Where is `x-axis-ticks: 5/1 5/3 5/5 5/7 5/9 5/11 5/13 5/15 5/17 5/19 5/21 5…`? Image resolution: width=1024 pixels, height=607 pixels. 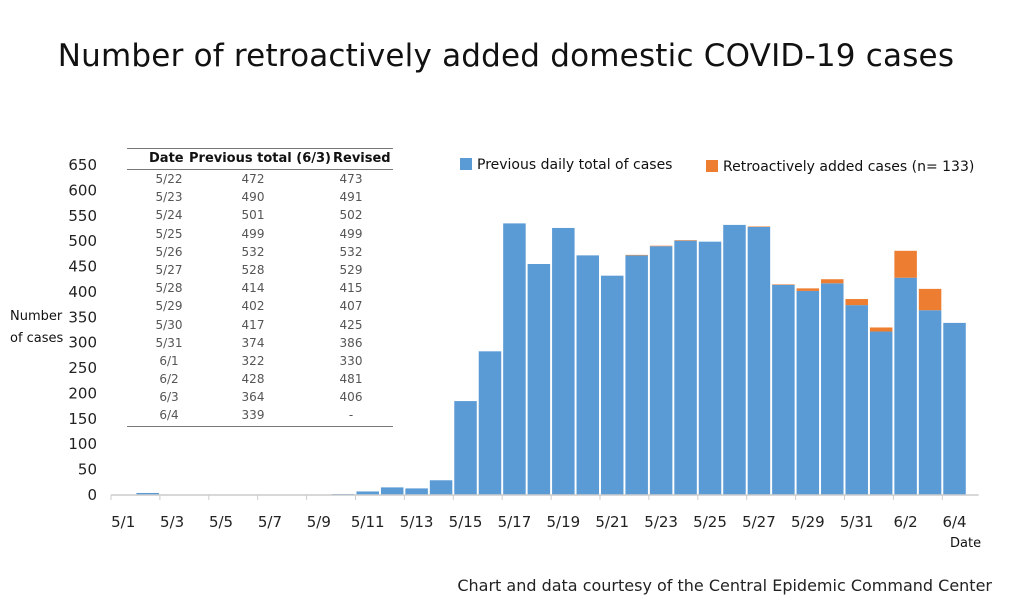 x-axis-ticks: 5/1 5/3 5/5 5/7 5/9 5/11 5/13 5/15 5/17 5/19 5/21 5… is located at coordinates (538, 513).